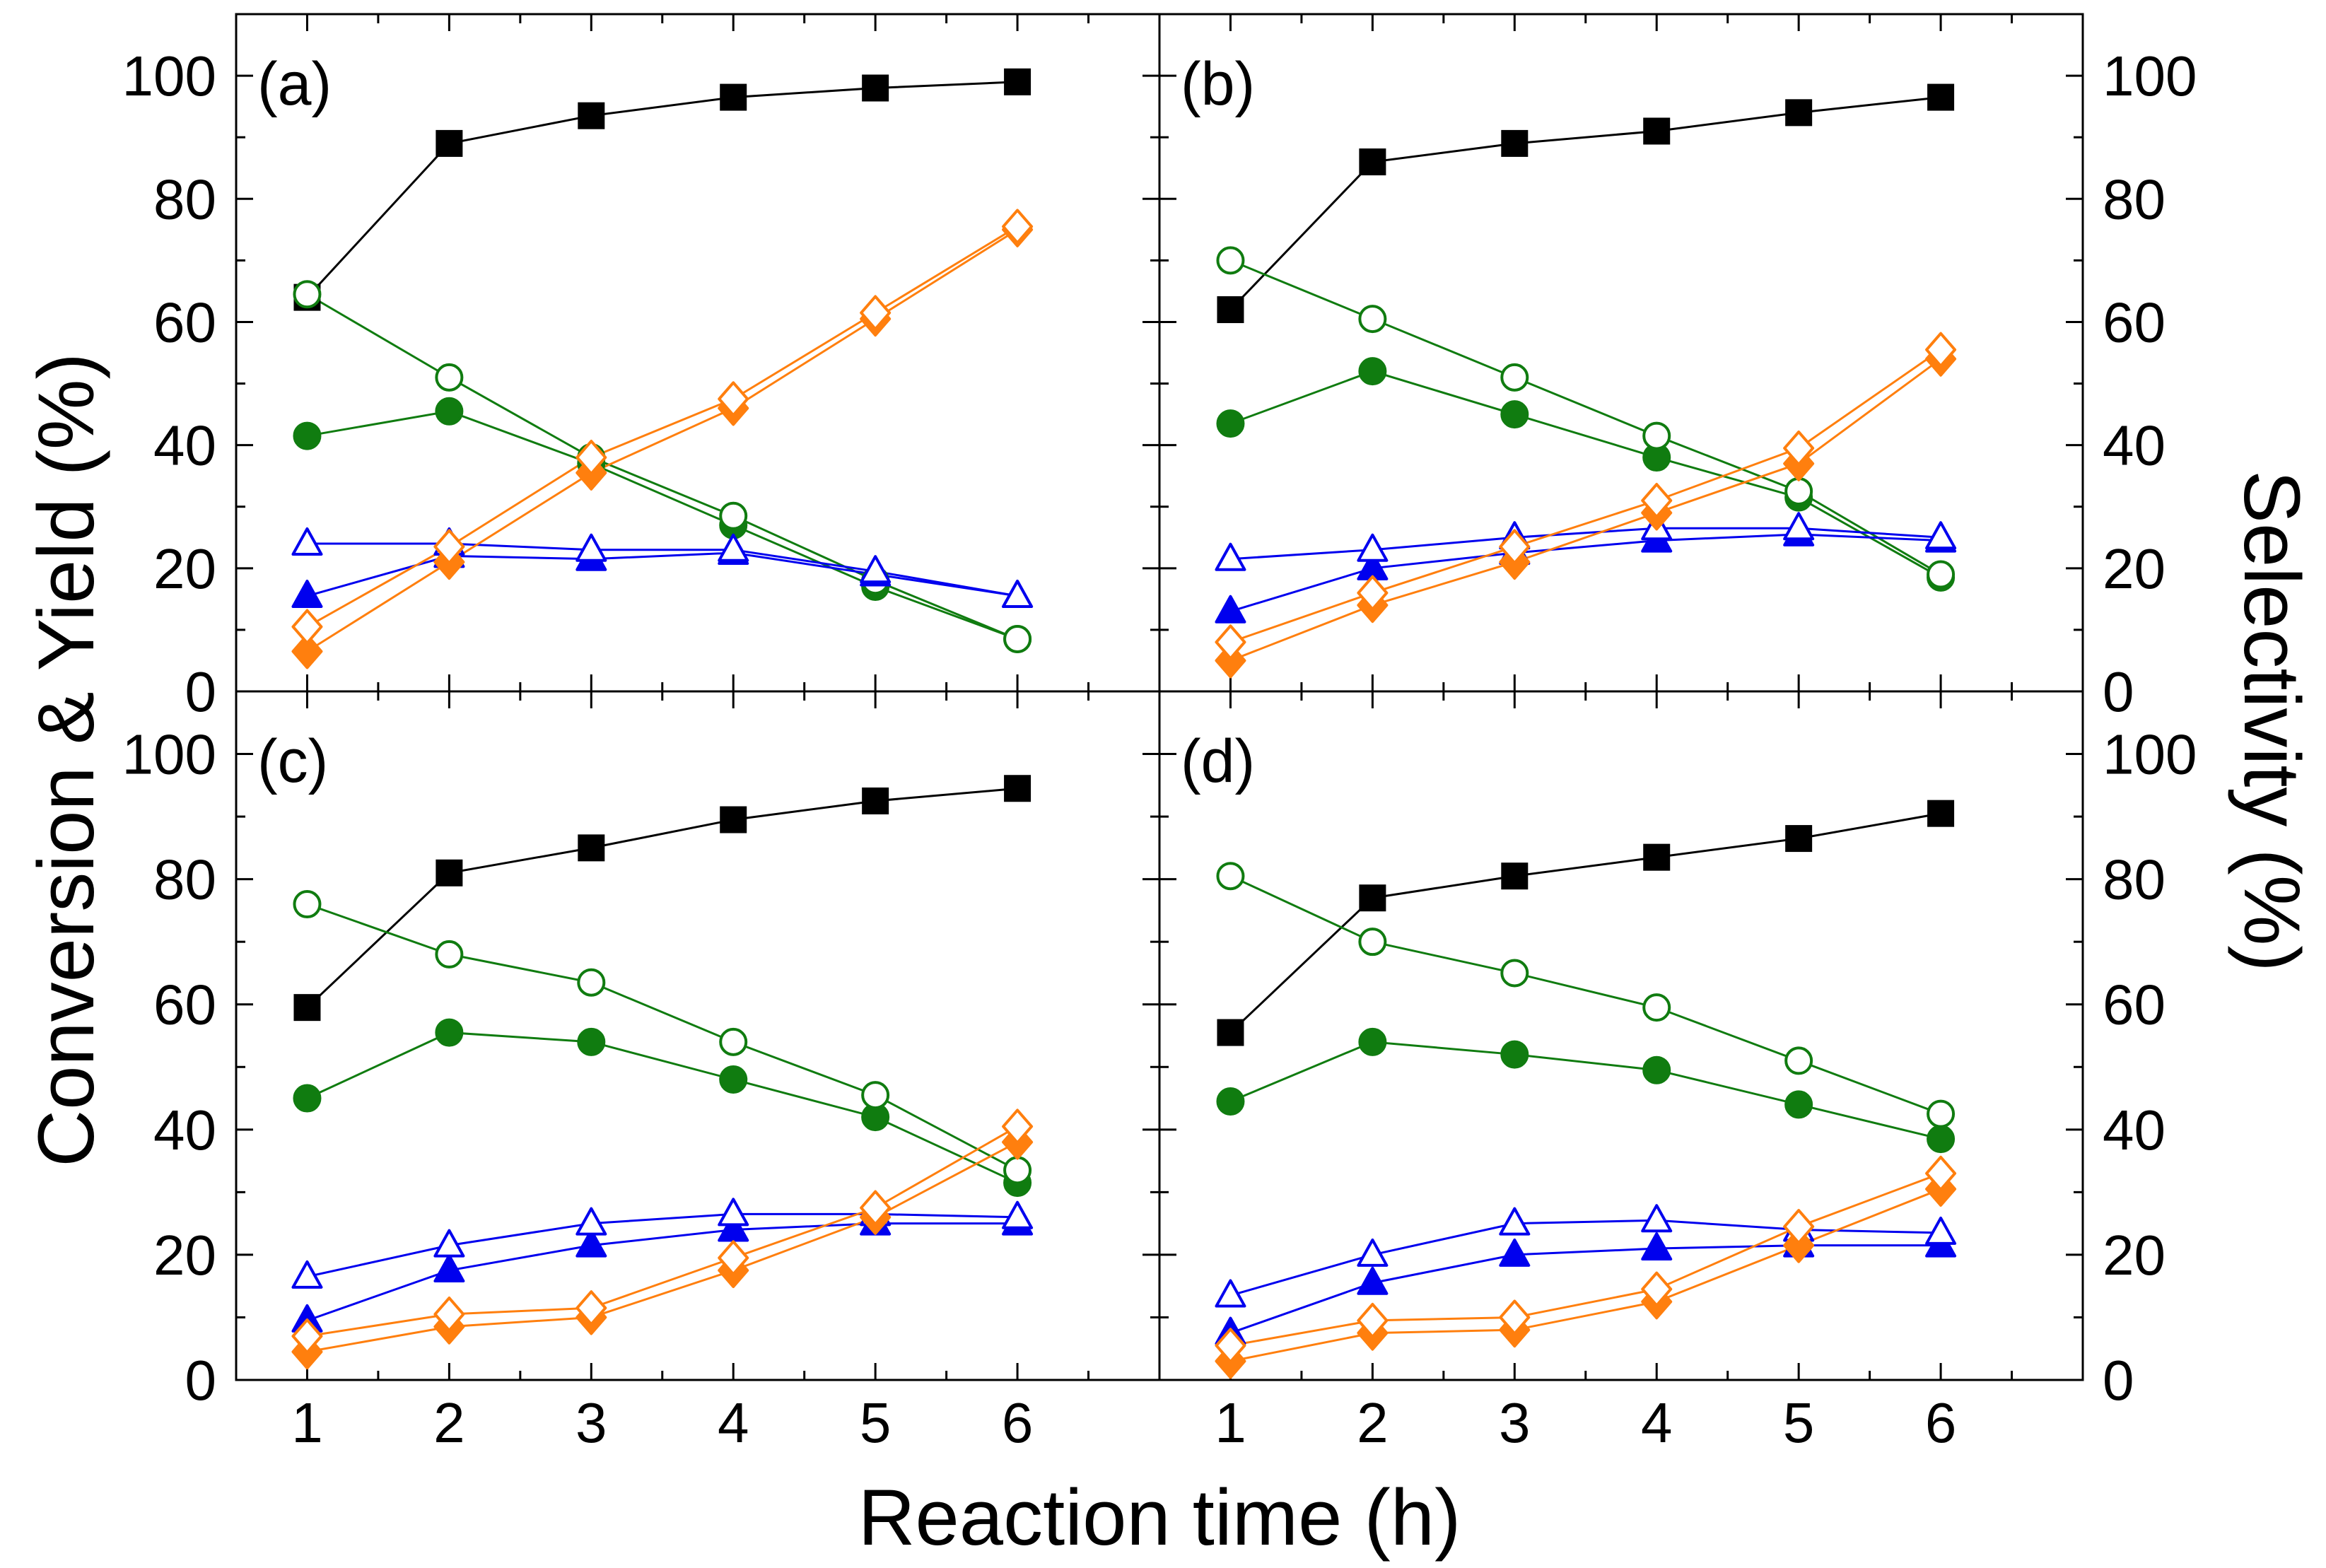 This screenshot has height=1568, width=2326. Describe the element at coordinates (184, 322) in the screenshot. I see `y-tick-label-left: 60` at that location.